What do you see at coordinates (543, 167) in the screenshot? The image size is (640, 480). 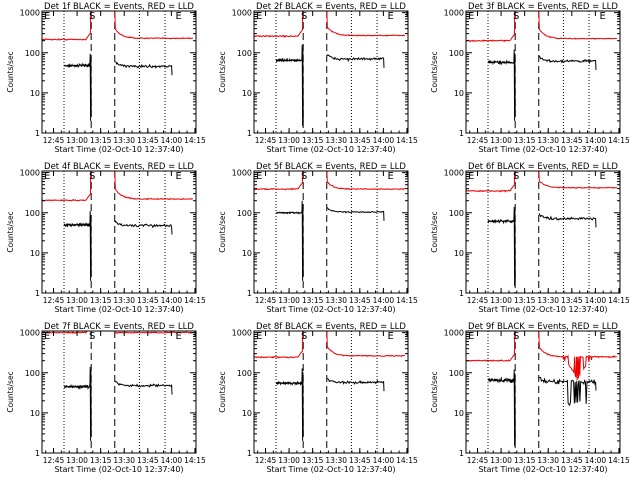 I see `panel-title: Det 6f BLACK = Events, RED = LLD` at bounding box center [543, 167].